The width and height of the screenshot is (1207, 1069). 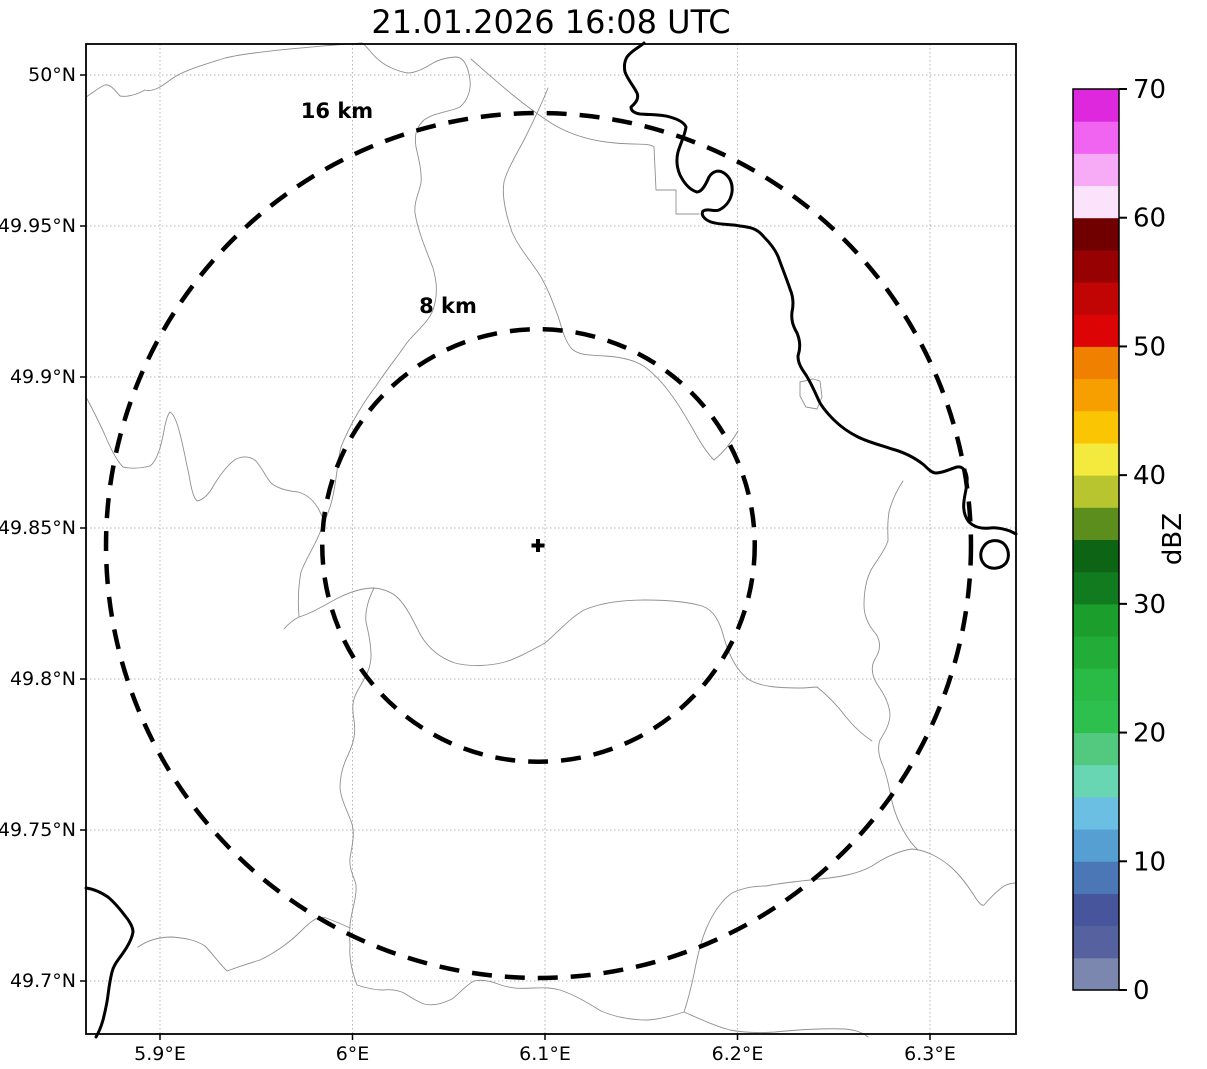 I want to click on x-tick-label: 6.2°E, so click(x=738, y=1054).